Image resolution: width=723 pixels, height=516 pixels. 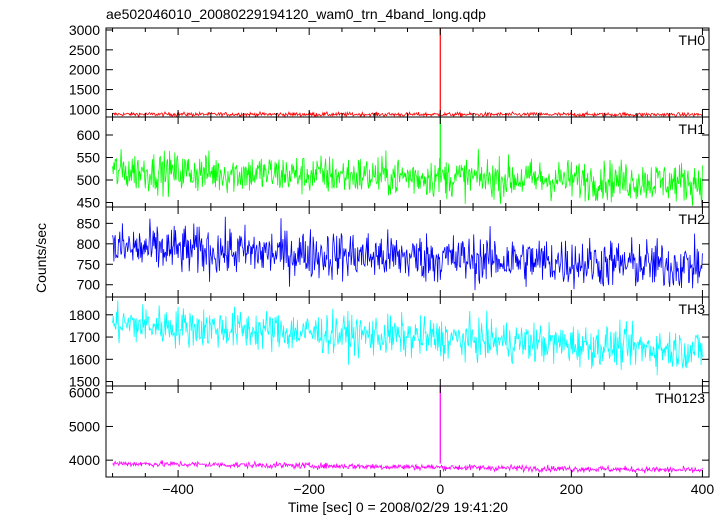 What do you see at coordinates (84, 109) in the screenshot?
I see `y-tick-label: 1000` at bounding box center [84, 109].